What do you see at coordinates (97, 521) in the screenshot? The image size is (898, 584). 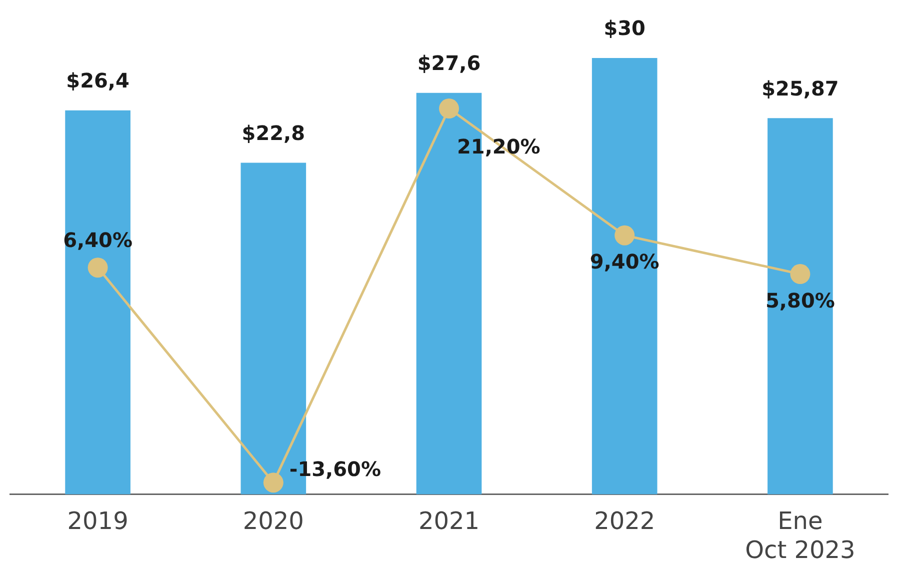 I see `x-tick-label: 2019` at bounding box center [97, 521].